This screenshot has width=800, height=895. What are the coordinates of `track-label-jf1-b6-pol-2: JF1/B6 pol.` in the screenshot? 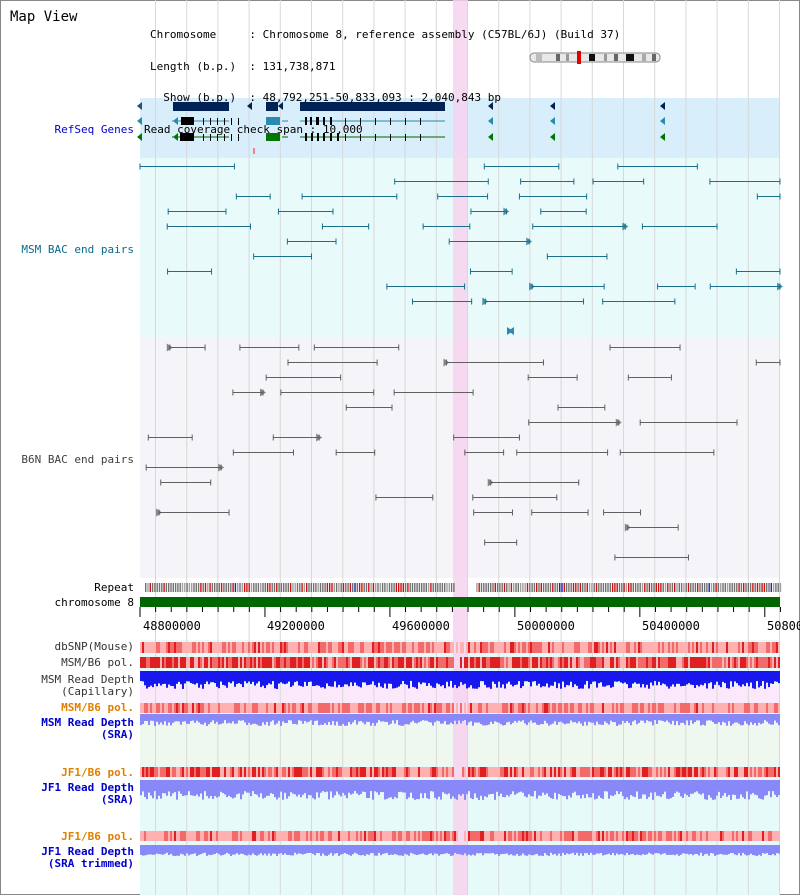 It's located at (97, 836).